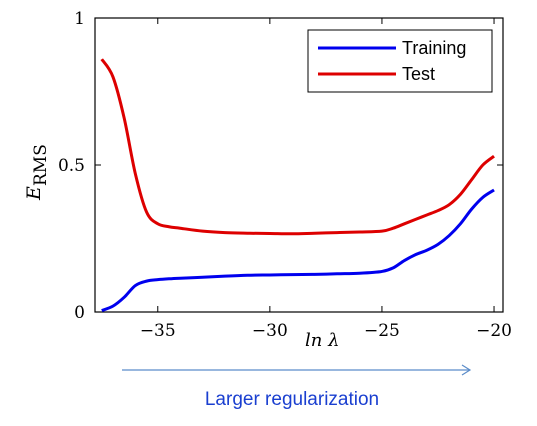  I want to click on x-axis-label: ln λ, so click(322, 340).